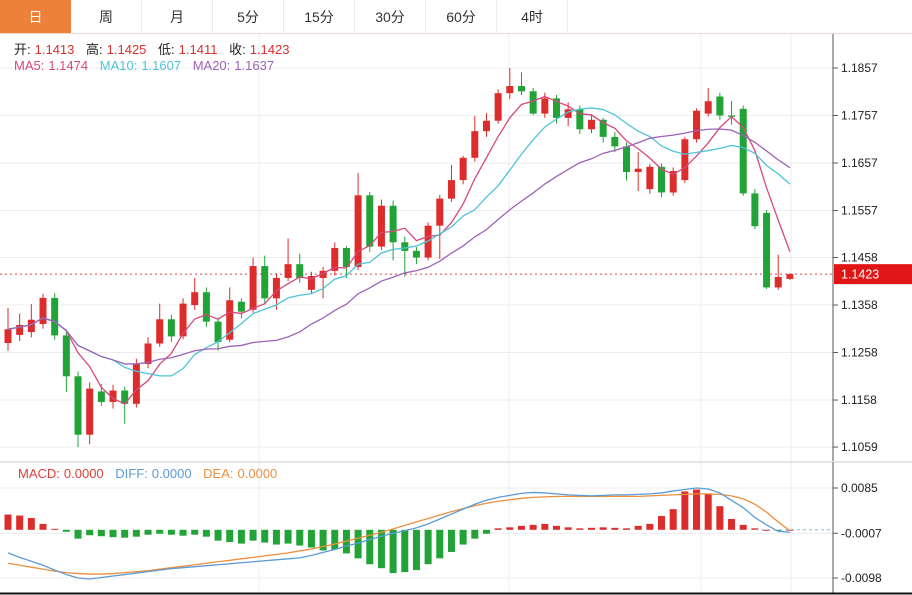 This screenshot has height=595, width=912. I want to click on tab-15min: 15分, so click(319, 16).